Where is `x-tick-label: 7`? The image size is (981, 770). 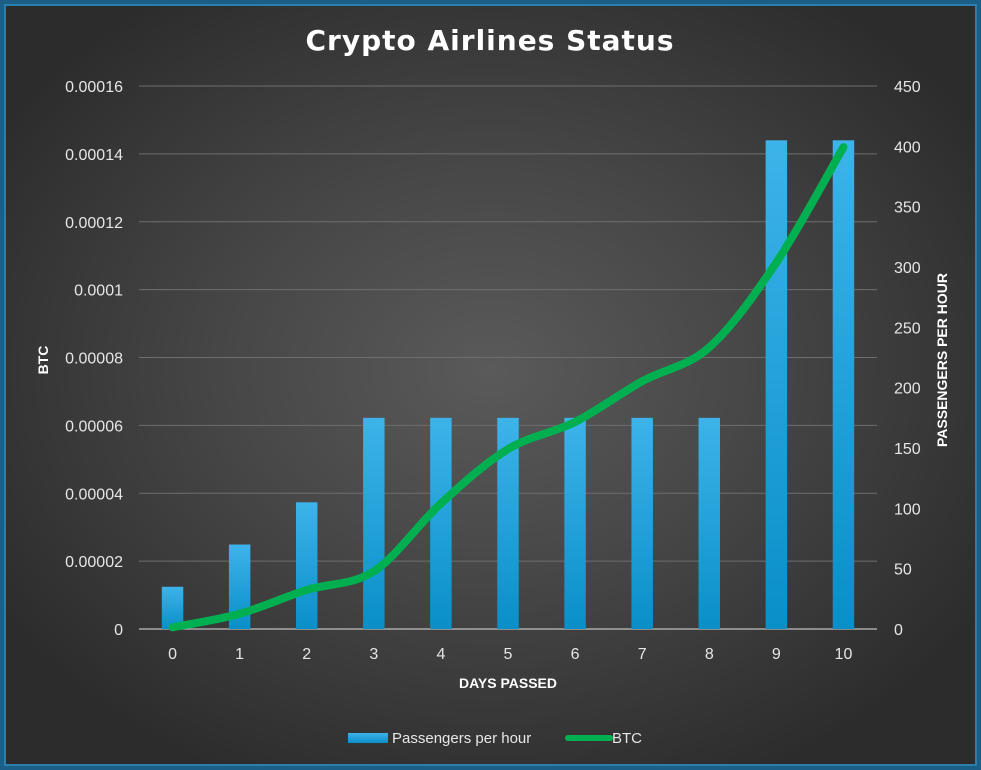
x-tick-label: 7 is located at coordinates (642, 654).